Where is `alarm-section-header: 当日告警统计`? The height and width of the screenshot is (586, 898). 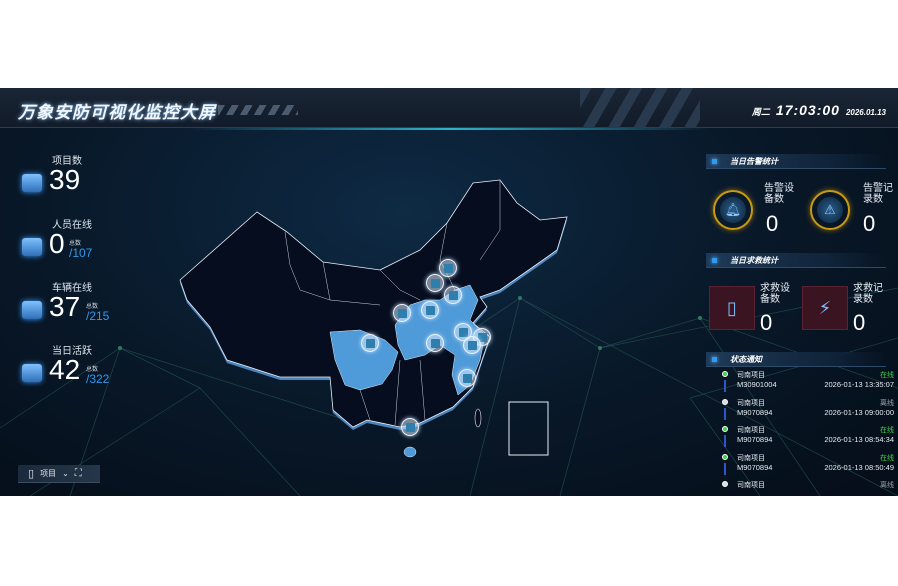 alarm-section-header: 当日告警统计 is located at coordinates (796, 161).